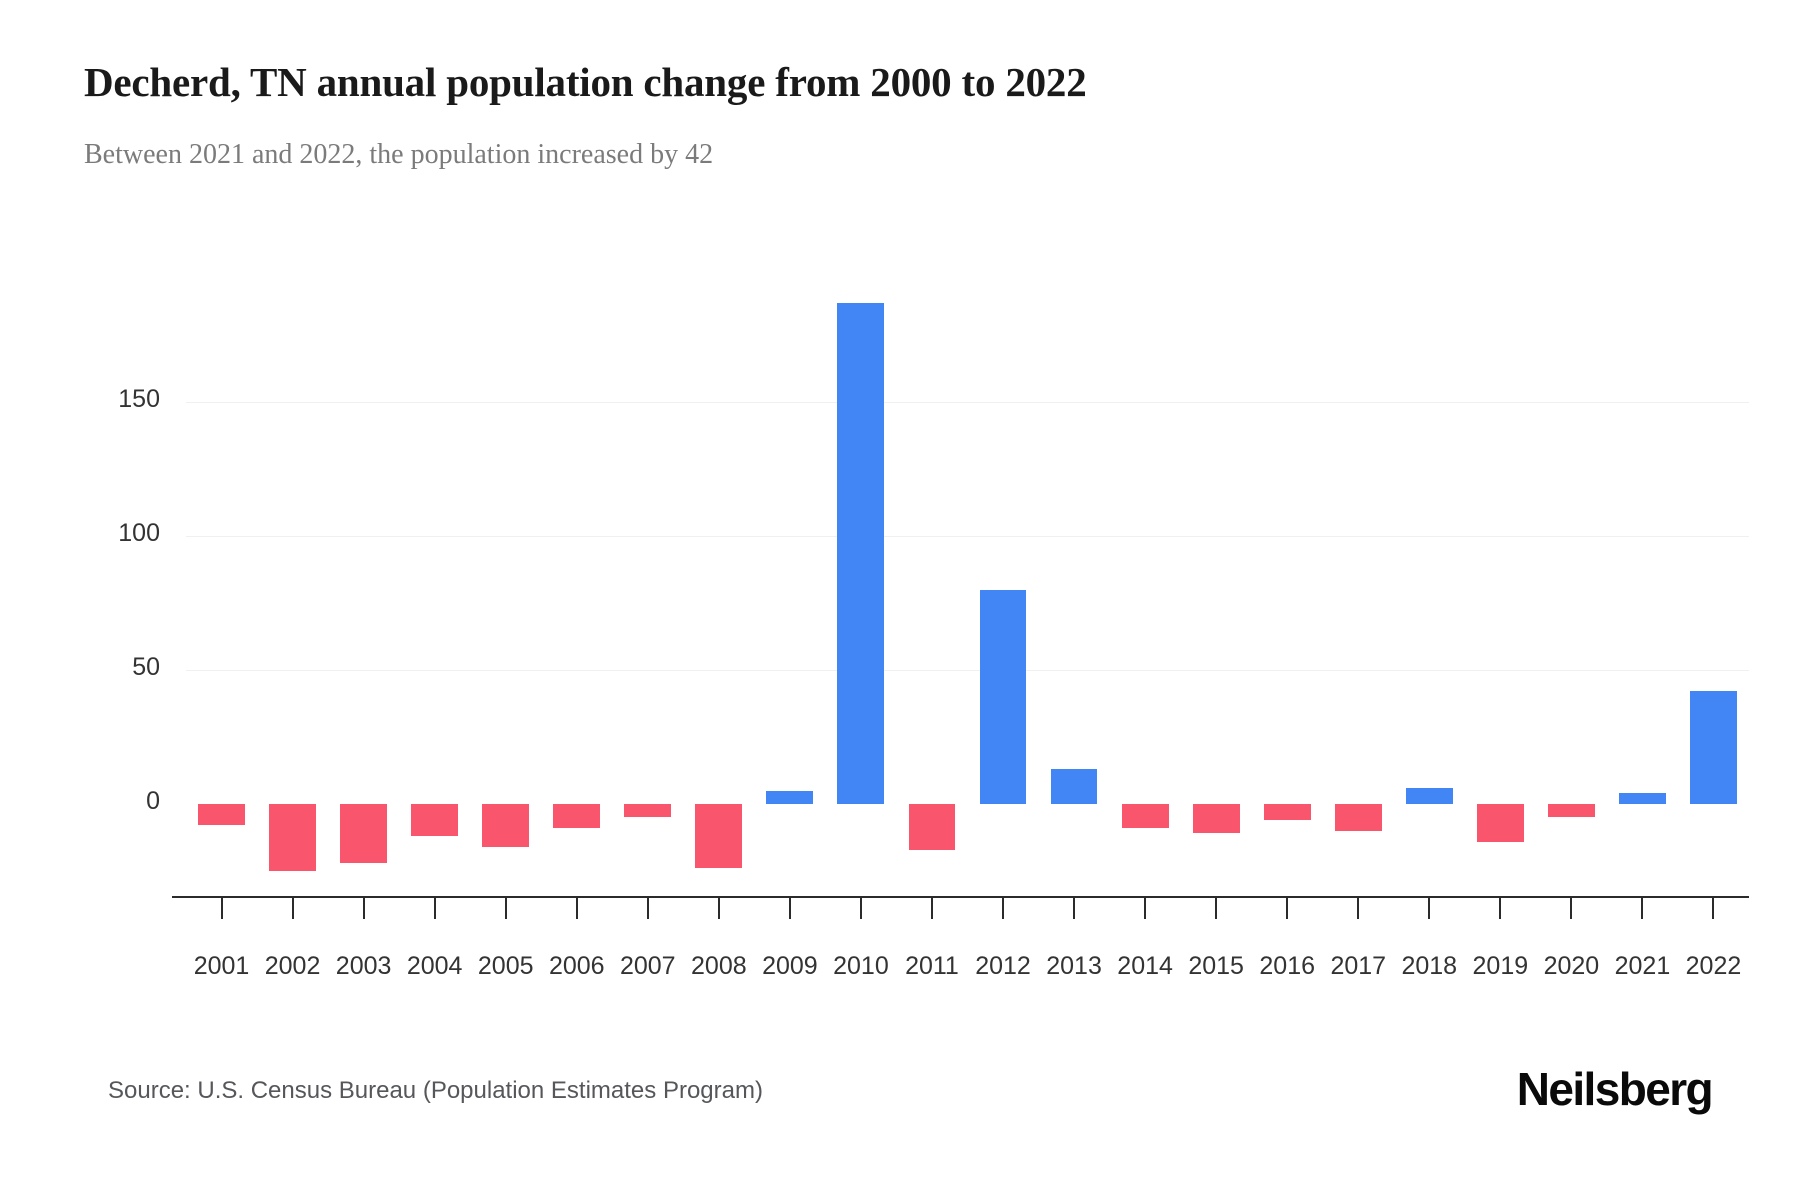 Image resolution: width=1800 pixels, height=1200 pixels. What do you see at coordinates (1642, 798) in the screenshot?
I see `bar-2021` at bounding box center [1642, 798].